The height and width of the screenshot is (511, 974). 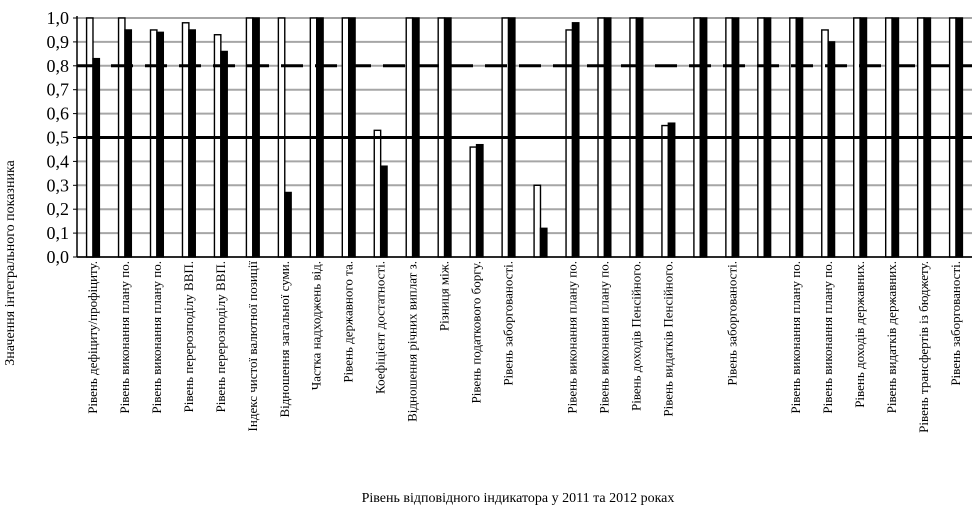 What do you see at coordinates (444, 296) in the screenshot?
I see `x-tick-label: Різниця між.` at bounding box center [444, 296].